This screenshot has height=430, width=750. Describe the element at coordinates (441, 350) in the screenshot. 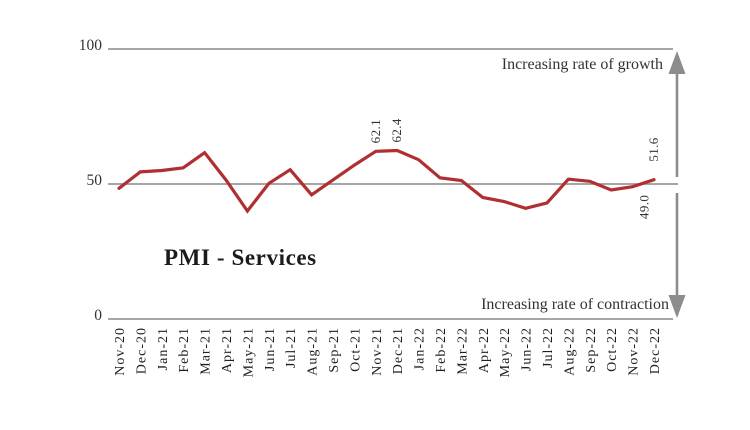

I see `x-axis-label: Feb-22` at that location.